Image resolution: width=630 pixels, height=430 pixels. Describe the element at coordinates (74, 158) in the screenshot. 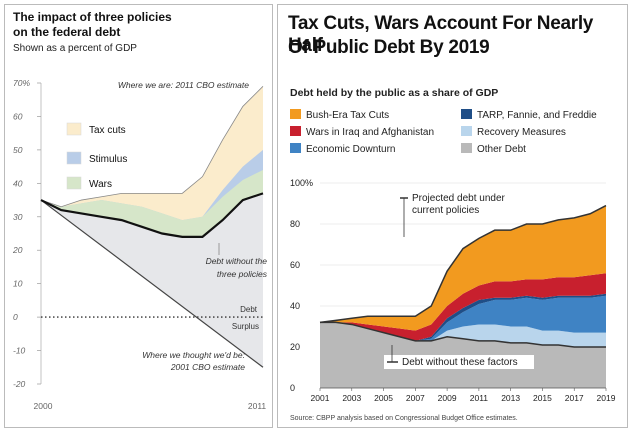

I see `left-legend-swatch-stimulus` at that location.